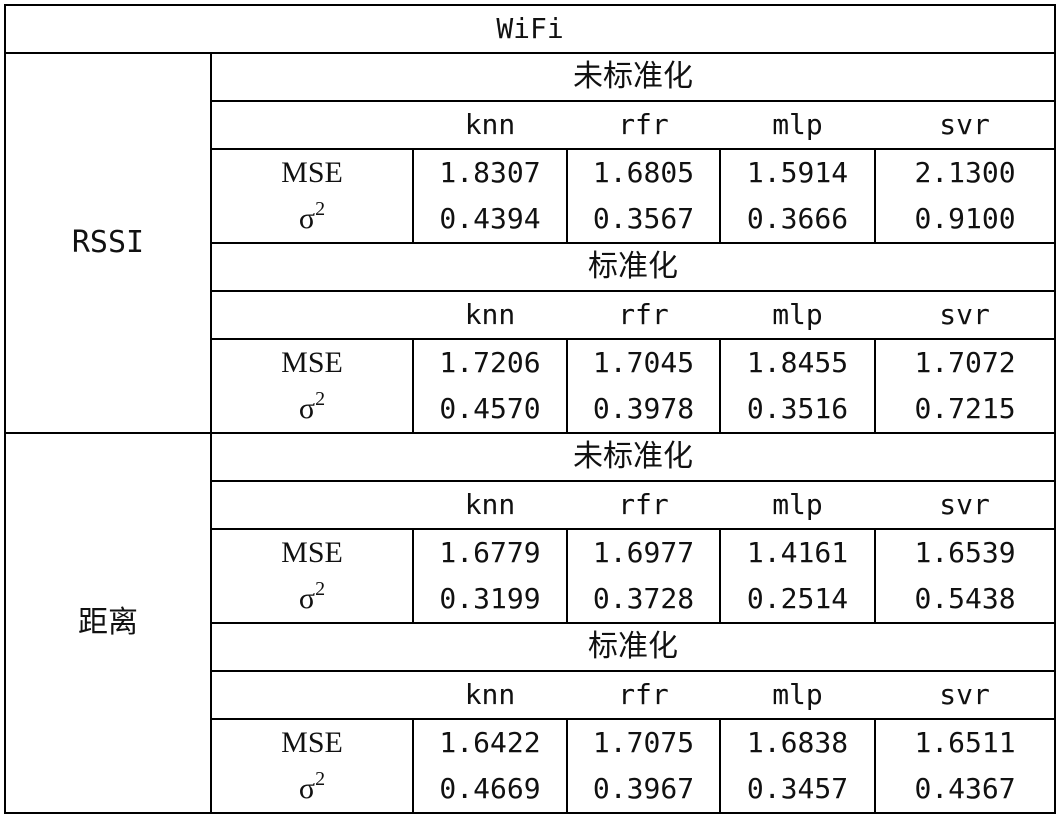  I want to click on mse-value: 1.6422, so click(490, 742).